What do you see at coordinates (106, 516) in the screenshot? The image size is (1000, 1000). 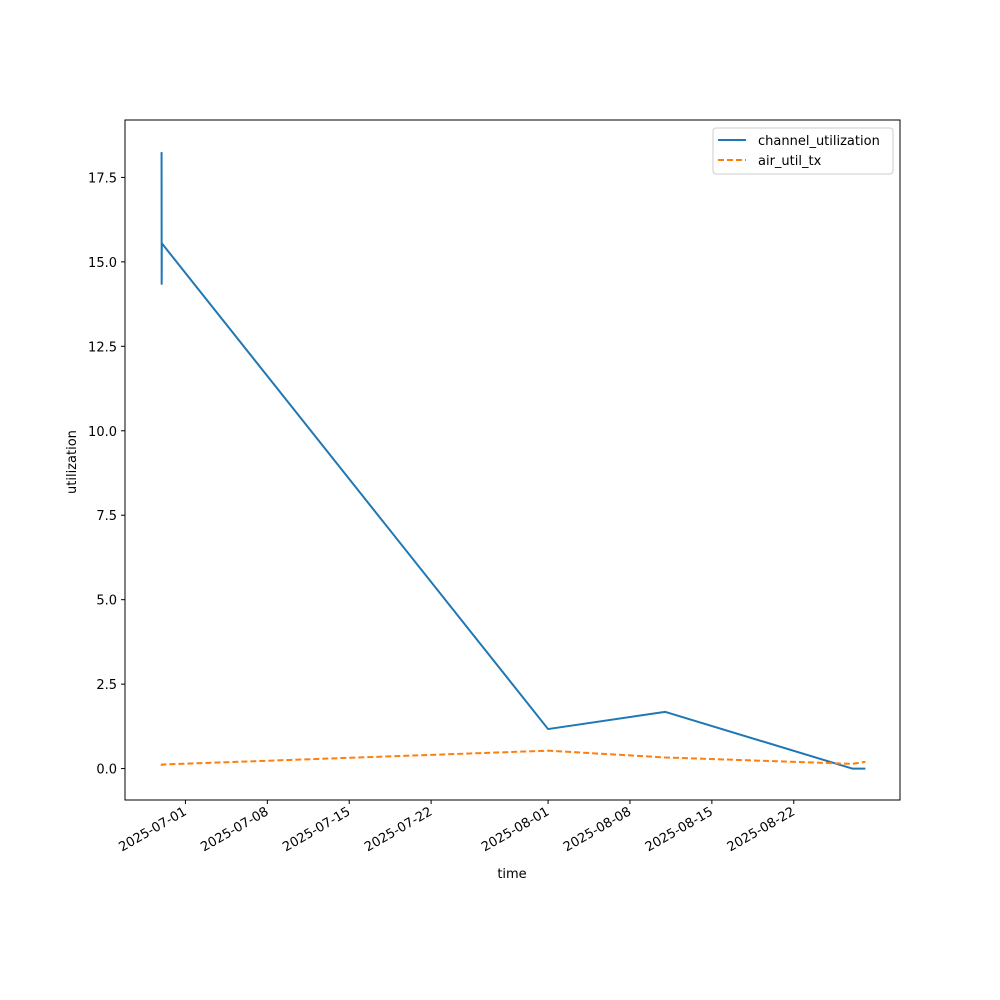 I see `y-tick-label: 7.5` at bounding box center [106, 516].